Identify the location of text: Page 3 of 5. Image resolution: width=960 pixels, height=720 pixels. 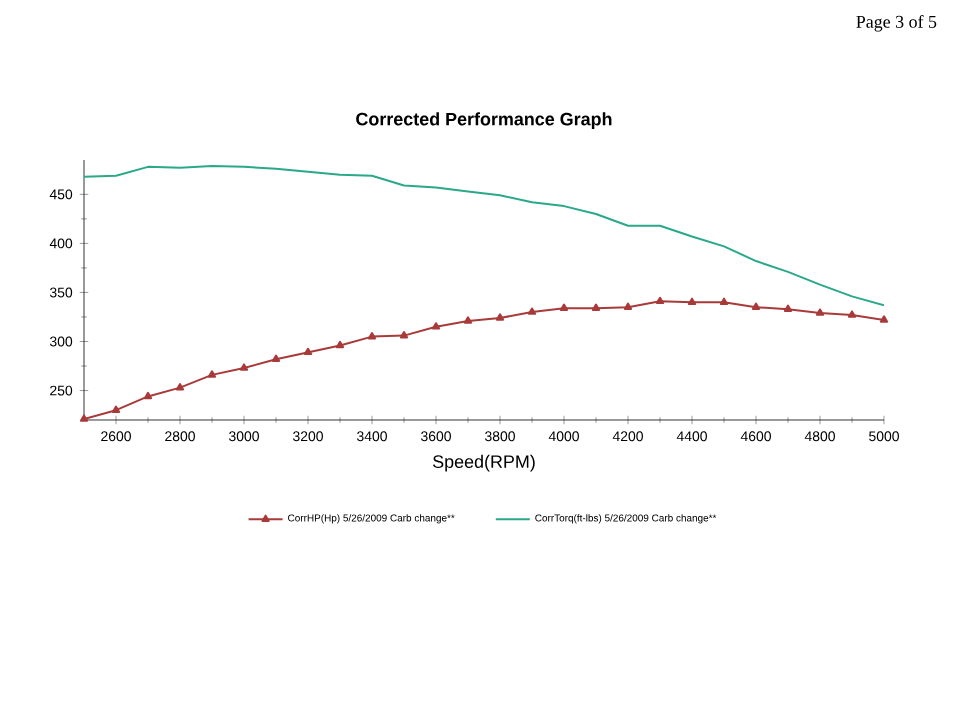
(896, 23).